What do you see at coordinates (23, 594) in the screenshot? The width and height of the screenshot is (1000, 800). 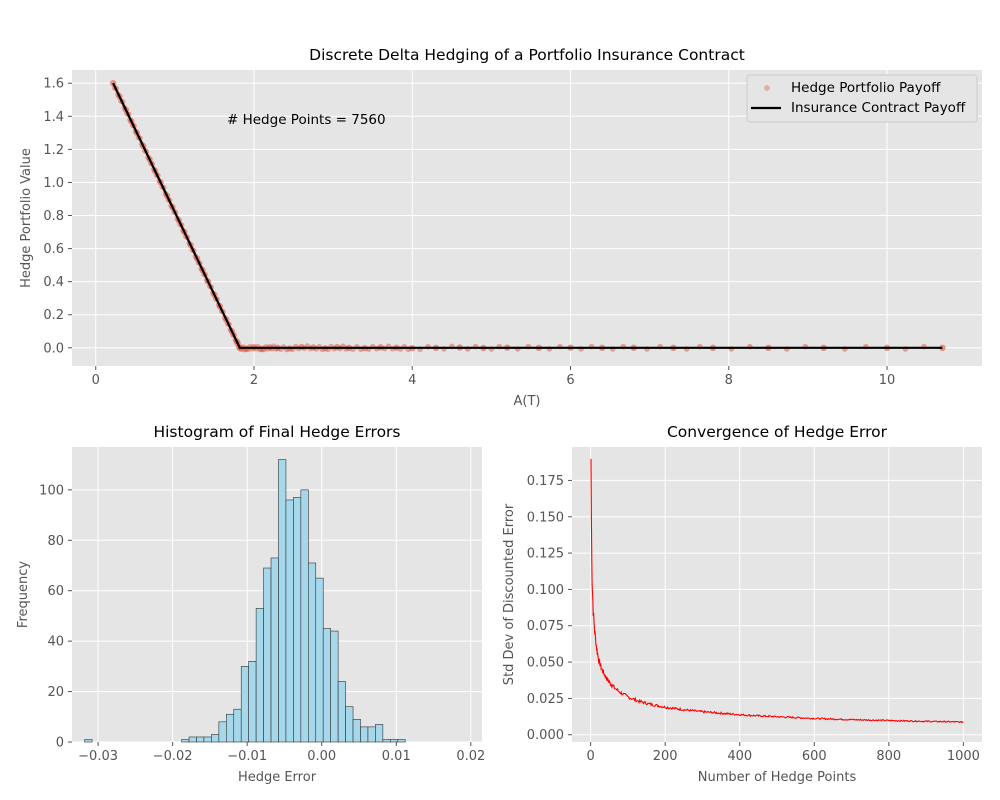 I see `y-axis-label: Frequency` at bounding box center [23, 594].